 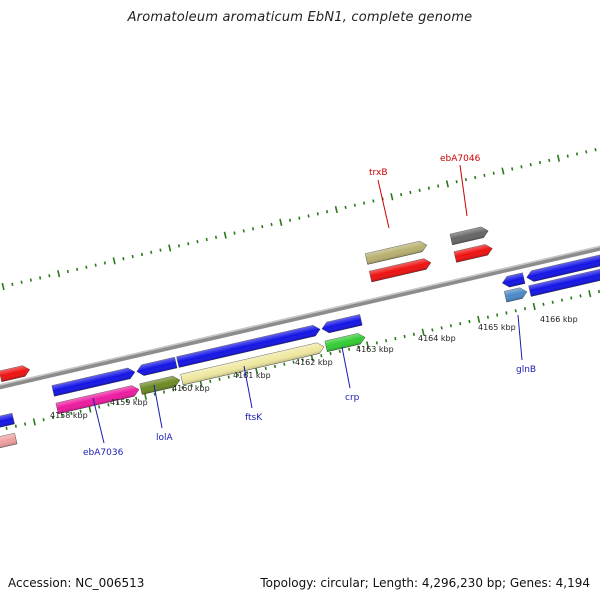 I want to click on glnB-gene-label: glnB, so click(x=526, y=370).